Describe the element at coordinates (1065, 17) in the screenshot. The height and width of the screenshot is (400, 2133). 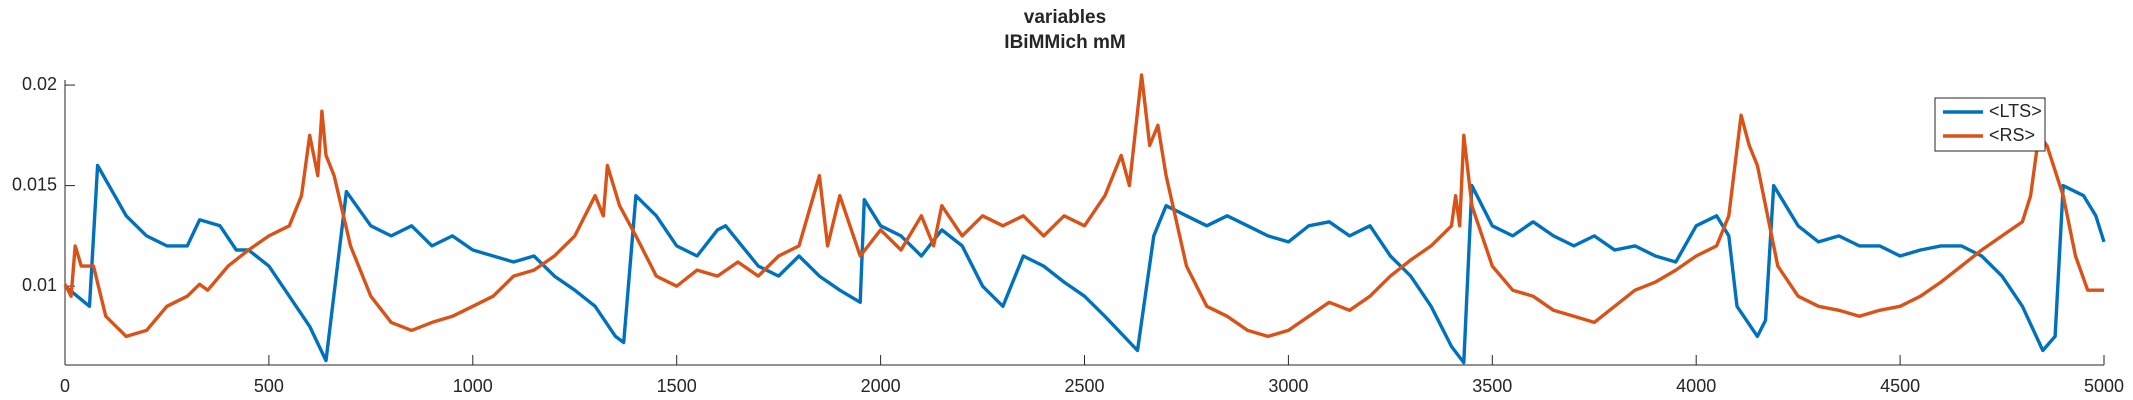
I see `chart-title: variables` at that location.